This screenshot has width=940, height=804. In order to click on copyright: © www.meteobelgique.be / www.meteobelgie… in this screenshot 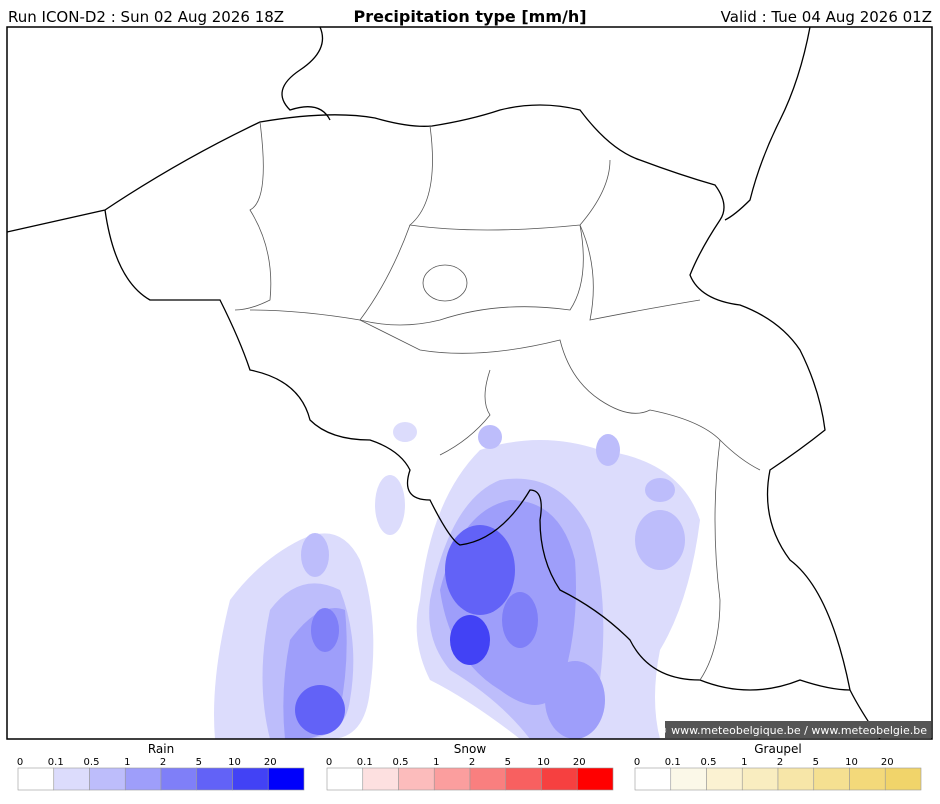, I will do `click(792, 730)`.